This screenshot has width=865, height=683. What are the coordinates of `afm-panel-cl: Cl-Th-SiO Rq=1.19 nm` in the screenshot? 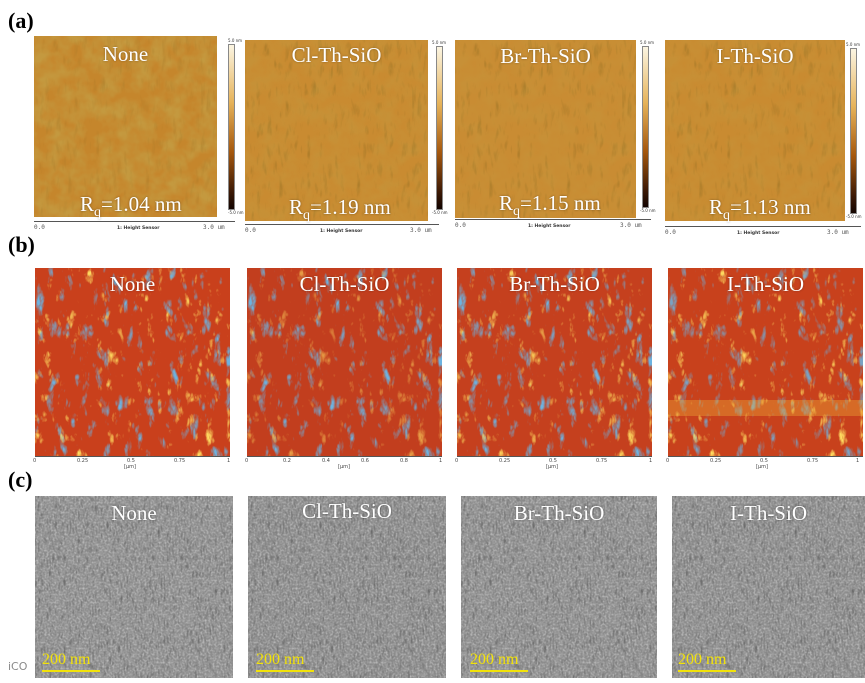 It's located at (340, 132).